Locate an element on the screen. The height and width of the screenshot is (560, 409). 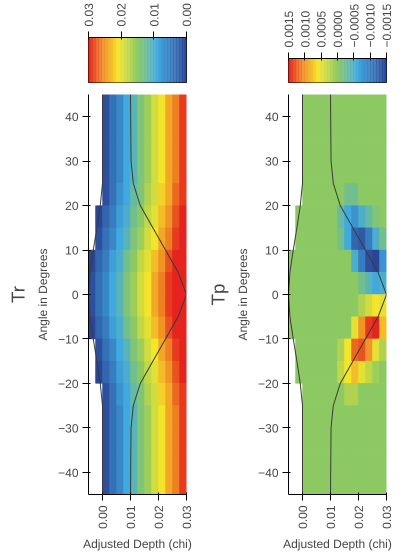
color-bar-label: 0.02 is located at coordinates (121, 14).